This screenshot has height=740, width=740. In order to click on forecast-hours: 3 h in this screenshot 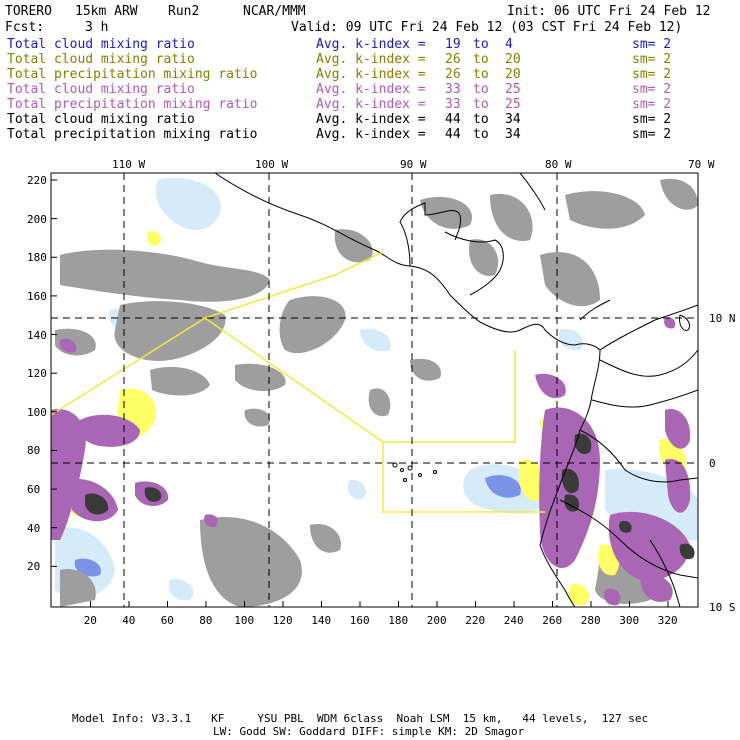, I will do `click(97, 27)`.